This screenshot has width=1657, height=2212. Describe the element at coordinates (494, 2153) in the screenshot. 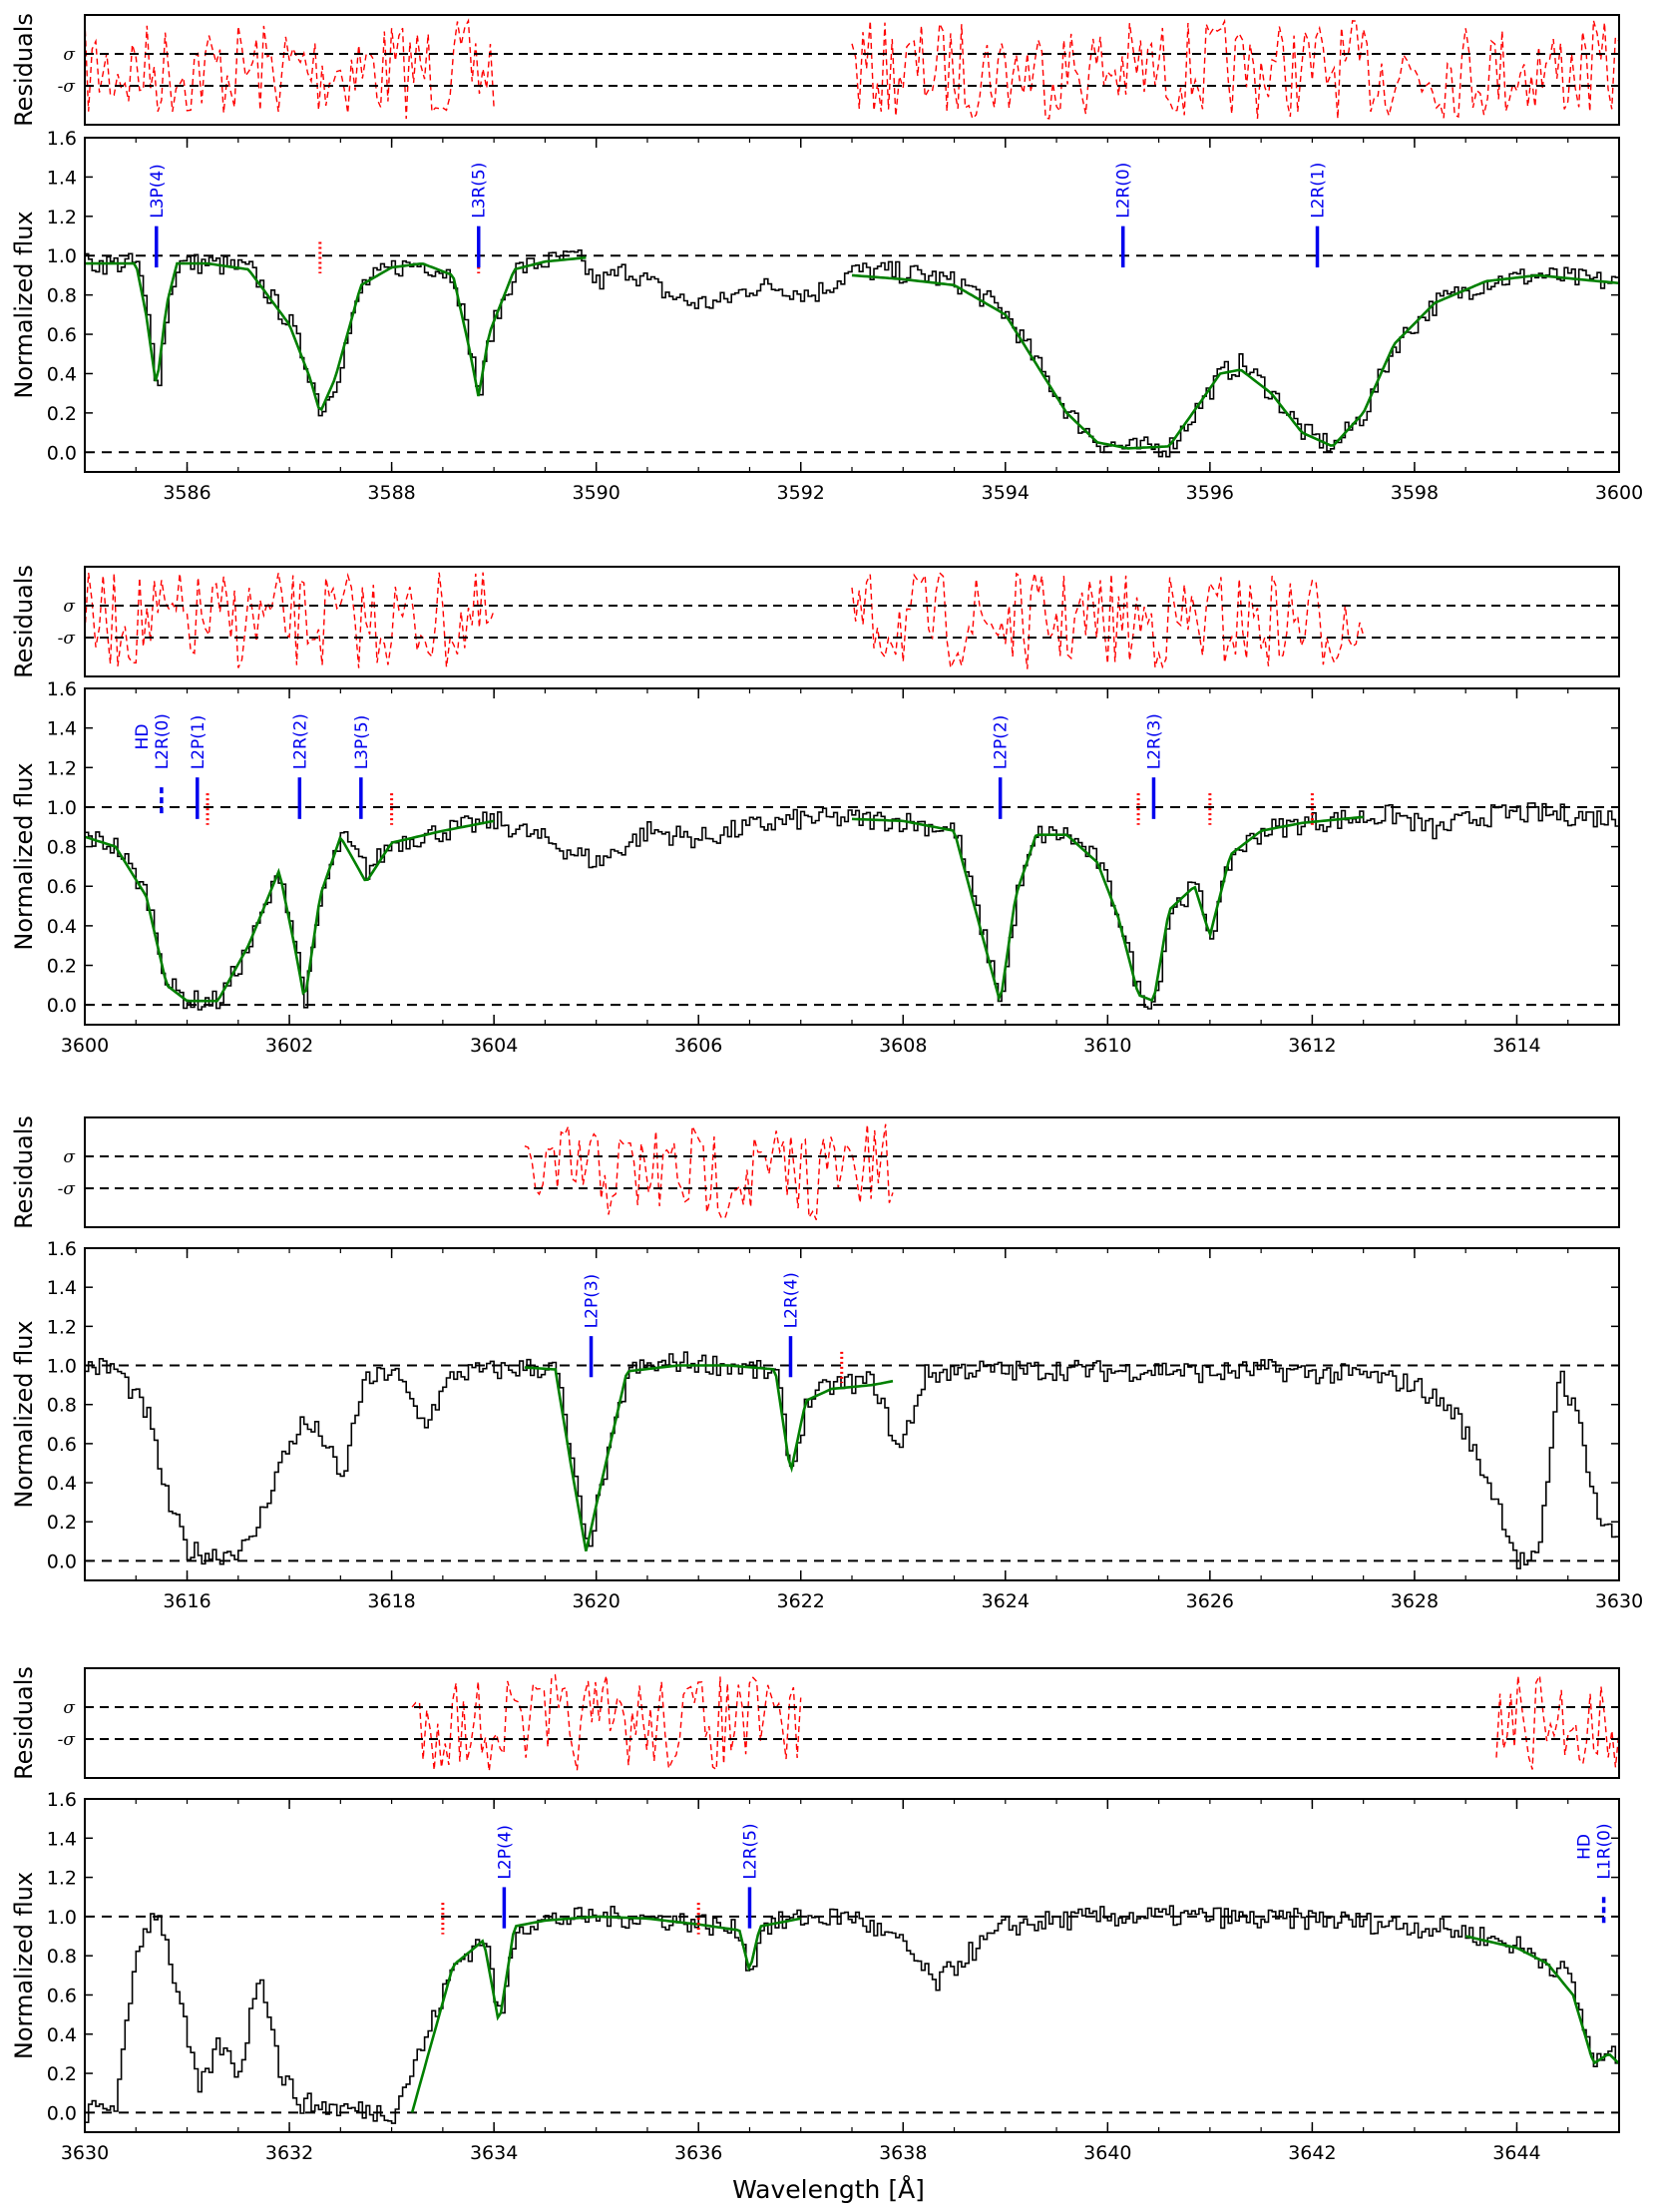

I see `x-tick-label: 3634` at that location.